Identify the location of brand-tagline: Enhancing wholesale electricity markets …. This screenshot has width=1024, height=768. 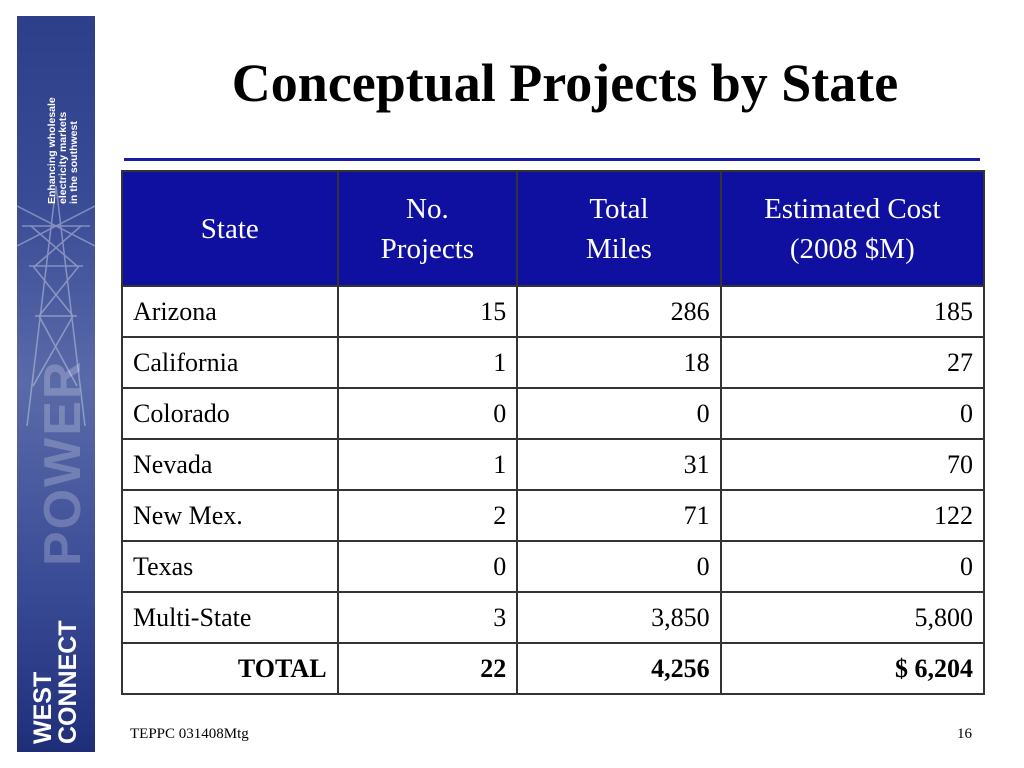
(63, 134).